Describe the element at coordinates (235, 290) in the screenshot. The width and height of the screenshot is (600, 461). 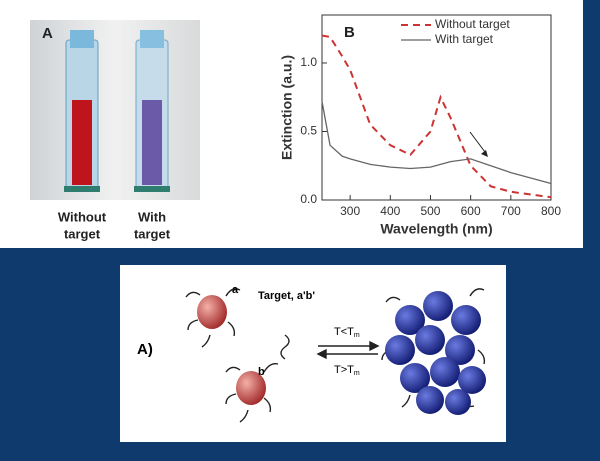
I see `strand-label: a` at that location.